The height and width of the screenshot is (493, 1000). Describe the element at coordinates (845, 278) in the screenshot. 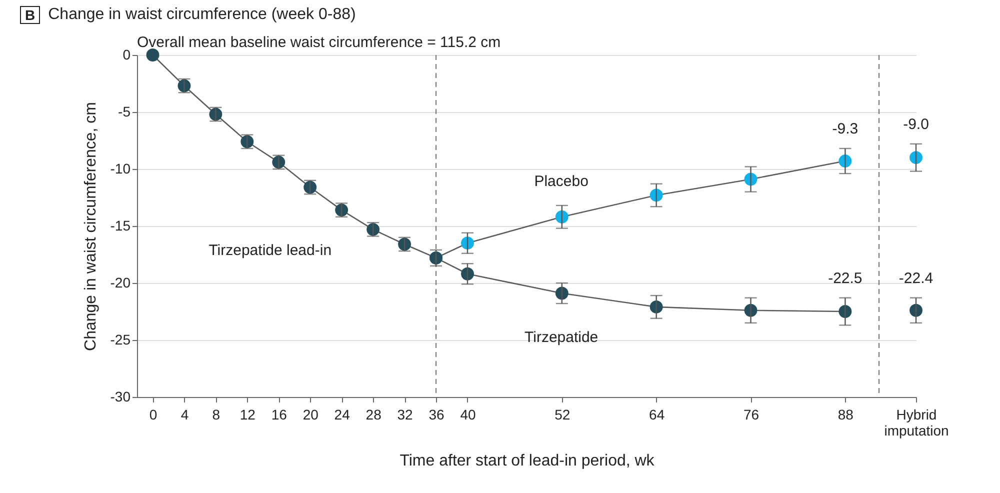

I see `data-label: -22.5` at that location.